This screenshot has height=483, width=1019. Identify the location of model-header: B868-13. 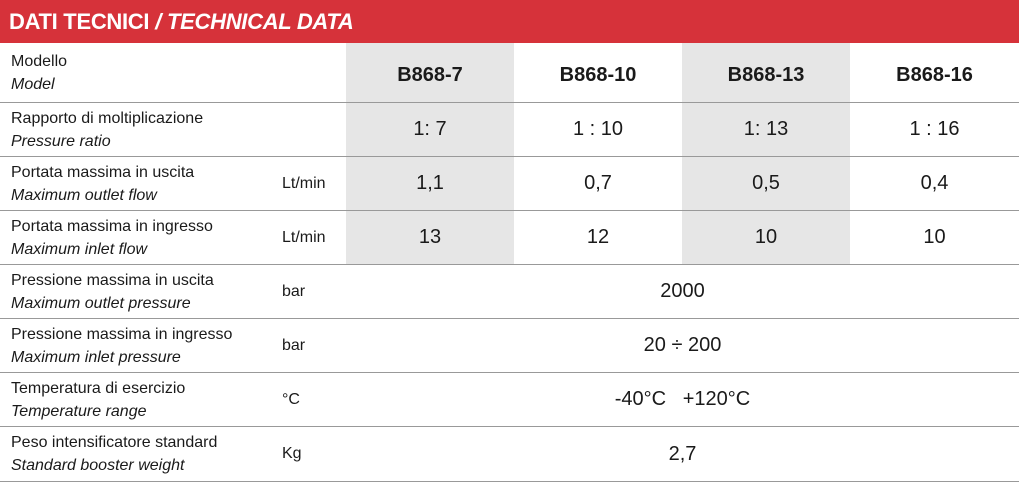
(766, 73).